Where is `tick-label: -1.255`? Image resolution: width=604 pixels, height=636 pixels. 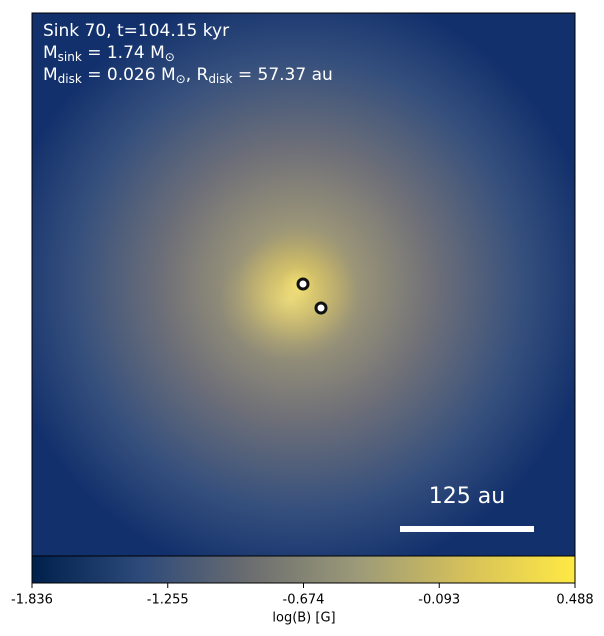
tick-label: -1.255 is located at coordinates (168, 600).